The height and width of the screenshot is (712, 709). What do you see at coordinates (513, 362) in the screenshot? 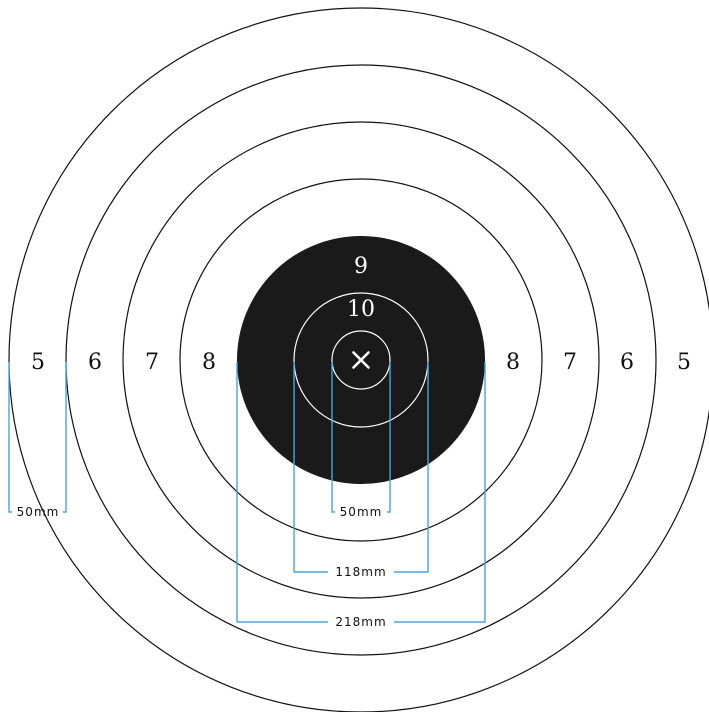
I see `ring-number-8-right: 8` at bounding box center [513, 362].